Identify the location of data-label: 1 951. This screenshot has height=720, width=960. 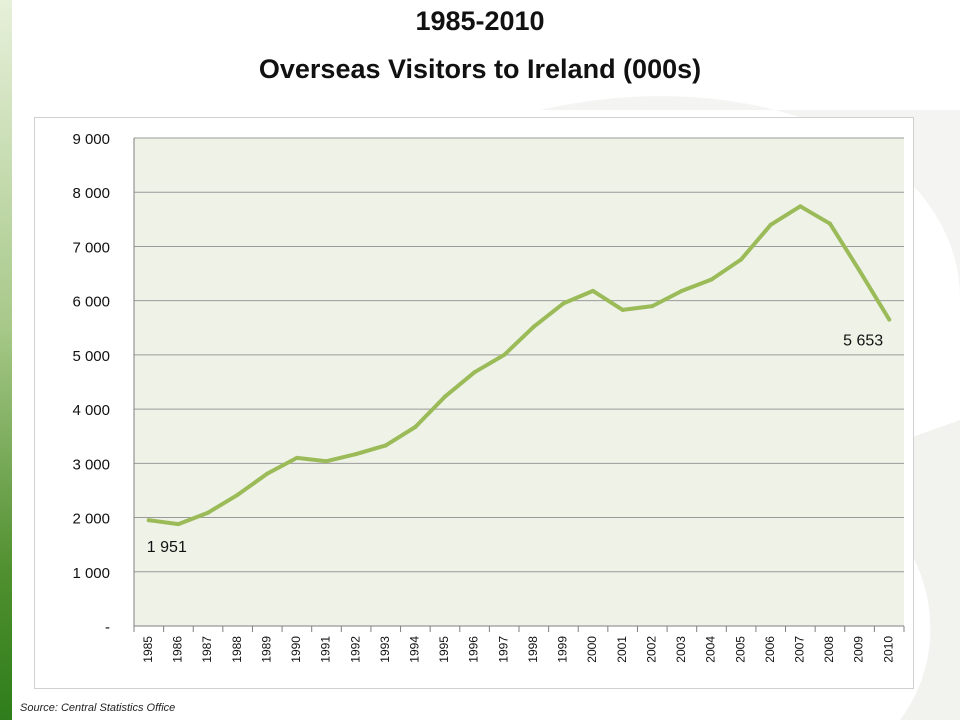
(167, 547).